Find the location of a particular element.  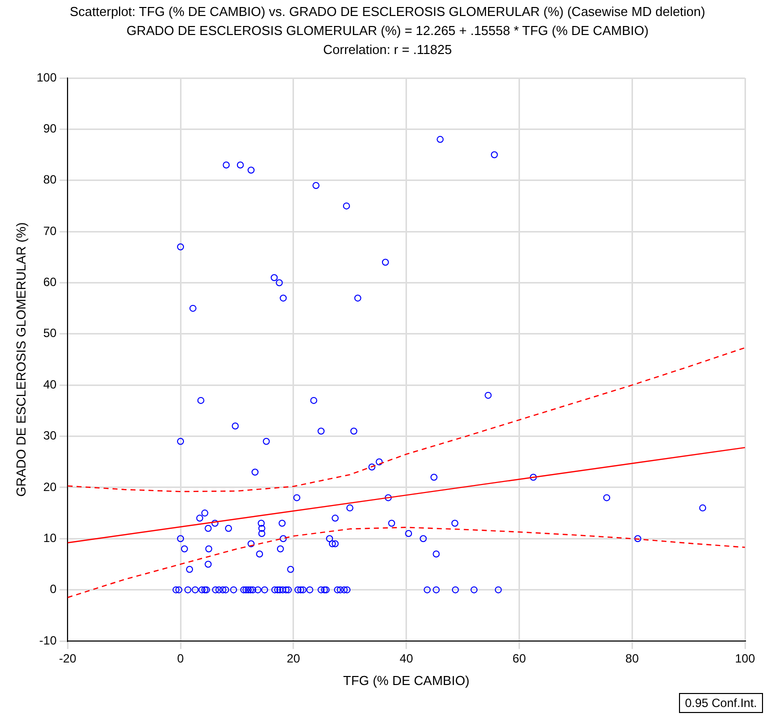

y-tick-label: 50 is located at coordinates (50, 333).